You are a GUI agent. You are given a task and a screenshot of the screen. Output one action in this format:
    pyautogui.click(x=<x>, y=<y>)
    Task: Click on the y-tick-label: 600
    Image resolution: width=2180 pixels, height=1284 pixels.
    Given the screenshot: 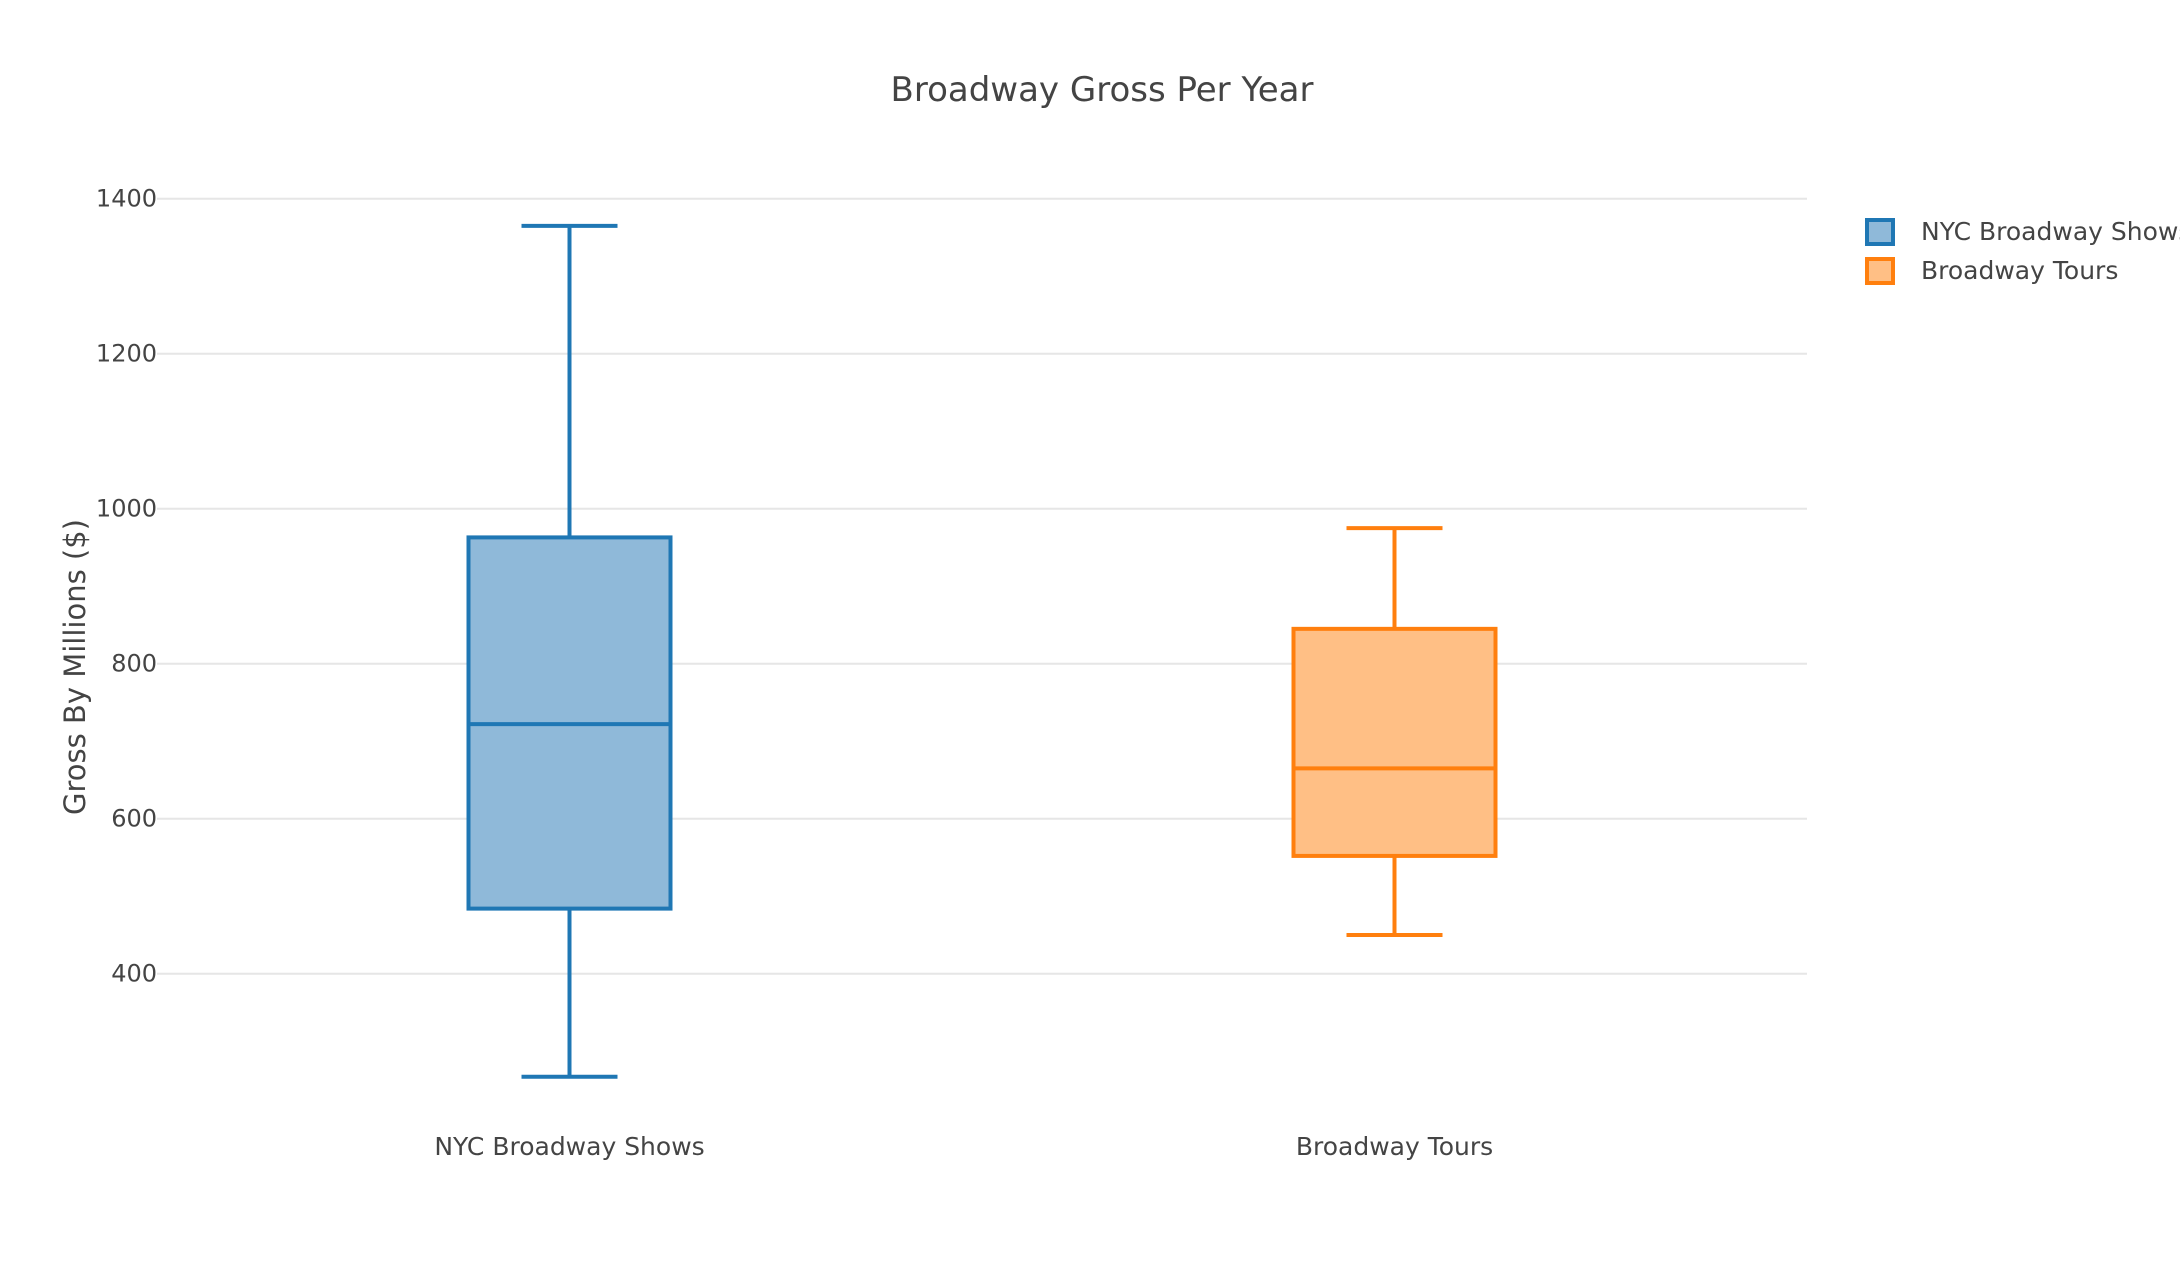 What is the action you would take?
    pyautogui.click(x=134, y=819)
    